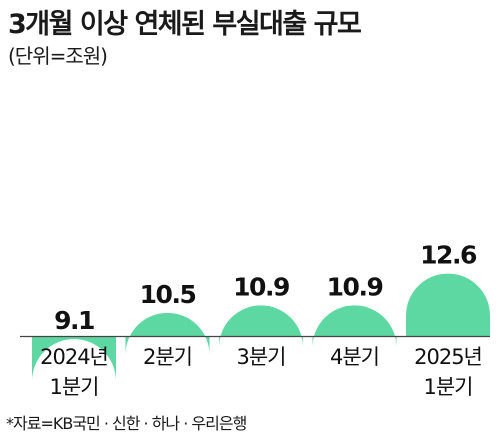 Image resolution: width=500 pixels, height=438 pixels. What do you see at coordinates (260, 357) in the screenshot?
I see `category-label-3-line-1: 3분기` at bounding box center [260, 357].